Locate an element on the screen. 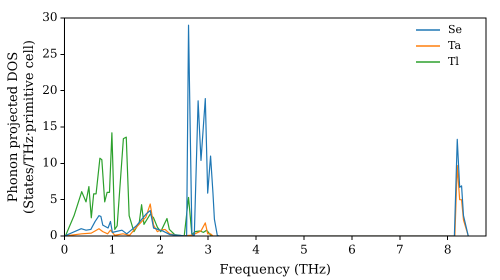  x-tick-label: 6 is located at coordinates (352, 249).